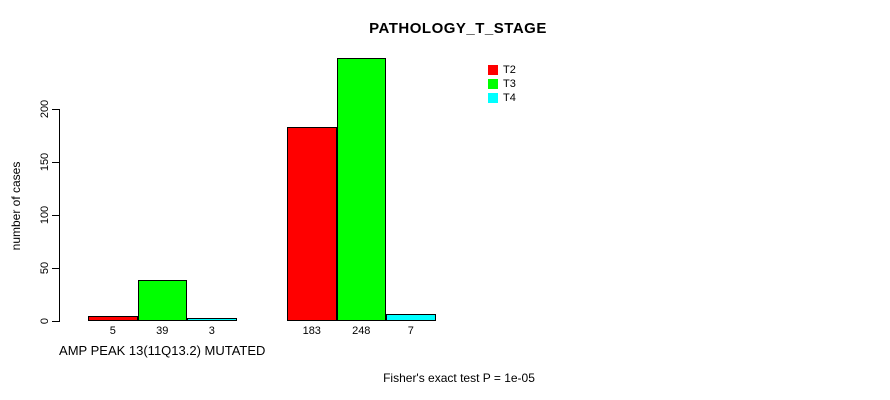  Describe the element at coordinates (16, 206) in the screenshot. I see `y-axis-label: number of cases` at that location.